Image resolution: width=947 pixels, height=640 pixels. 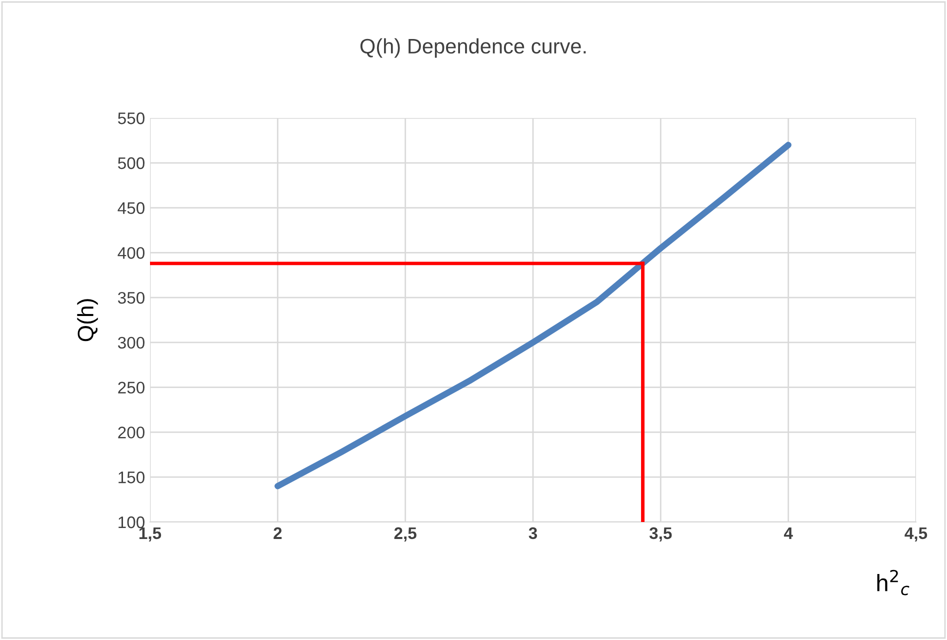 I want to click on x-tick-label: 1,5, so click(x=150, y=534).